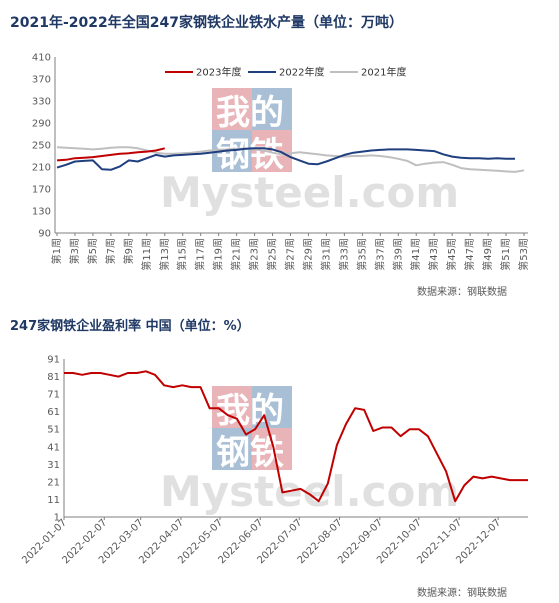 Image resolution: width=559 pixels, height=603 pixels. Describe the element at coordinates (53, 447) in the screenshot. I see `chart2-y-tick-label: 41` at that location.